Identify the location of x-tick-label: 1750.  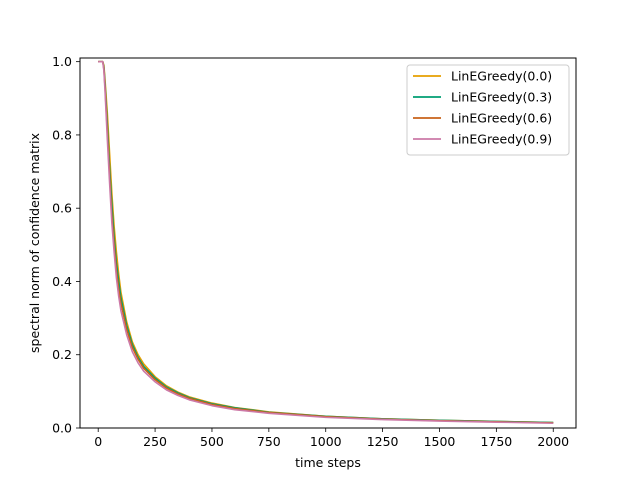
(496, 441).